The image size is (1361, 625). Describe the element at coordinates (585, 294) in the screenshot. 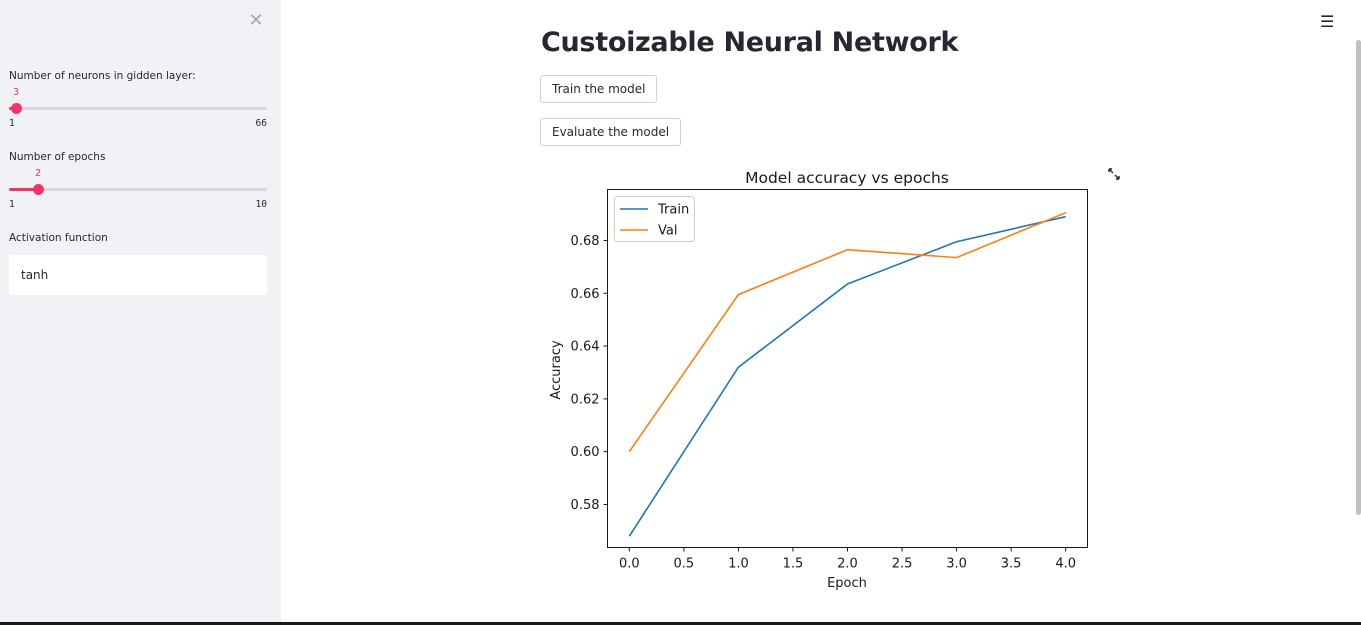

I see `y-tick-label: 0.66` at that location.